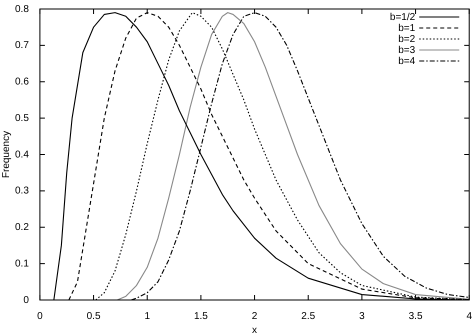 This screenshot has width=474, height=336. What do you see at coordinates (22, 118) in the screenshot?
I see `y-tick-label: 0.5` at bounding box center [22, 118].